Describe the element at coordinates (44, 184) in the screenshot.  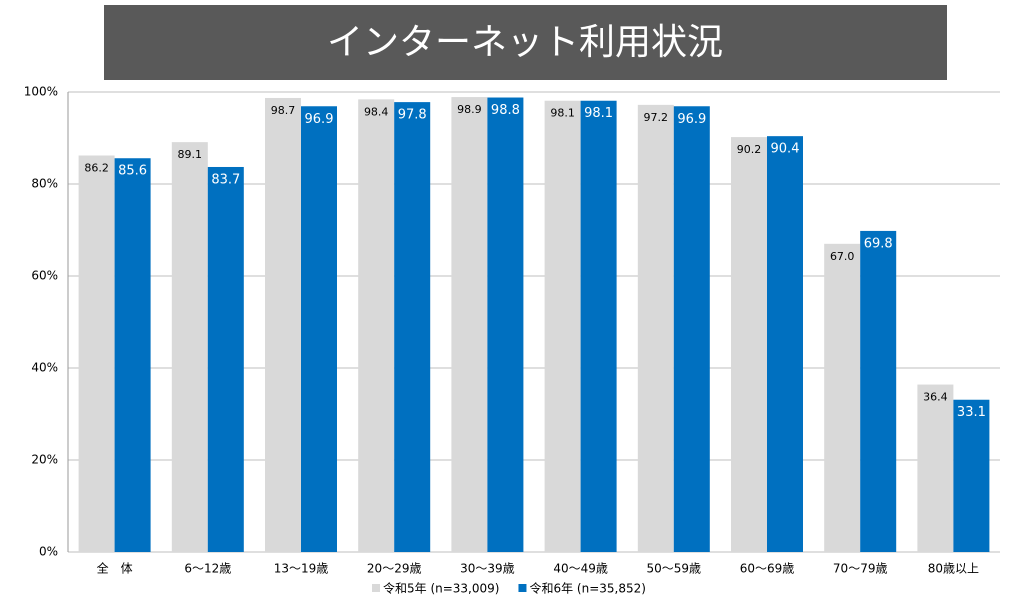
I see `y-tick-label: 80%` at that location.